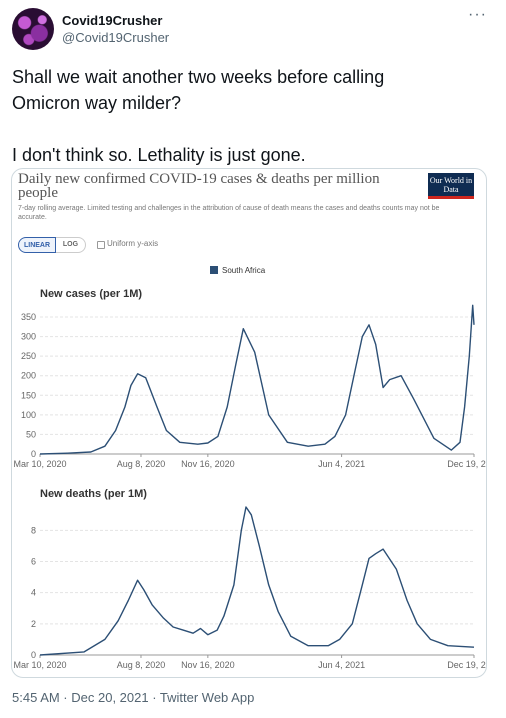 This screenshot has height=718, width=506. Describe the element at coordinates (28, 337) in the screenshot. I see `y-tick-label: 300` at that location.